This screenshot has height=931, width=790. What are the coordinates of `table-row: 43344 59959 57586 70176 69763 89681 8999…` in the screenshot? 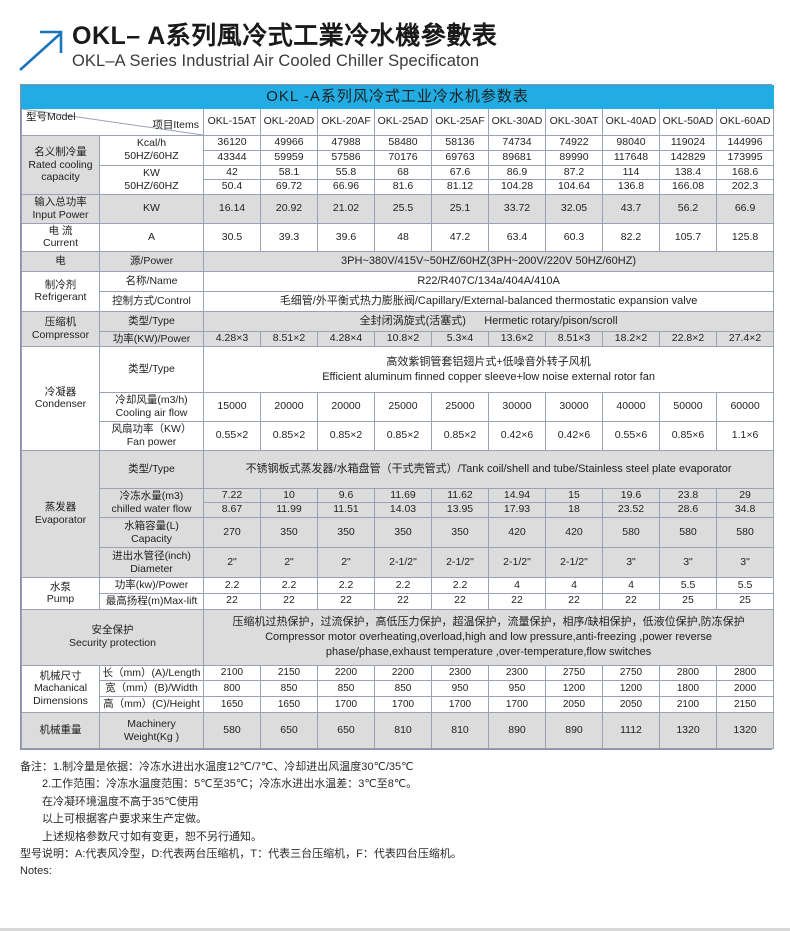 It's located at (398, 157).